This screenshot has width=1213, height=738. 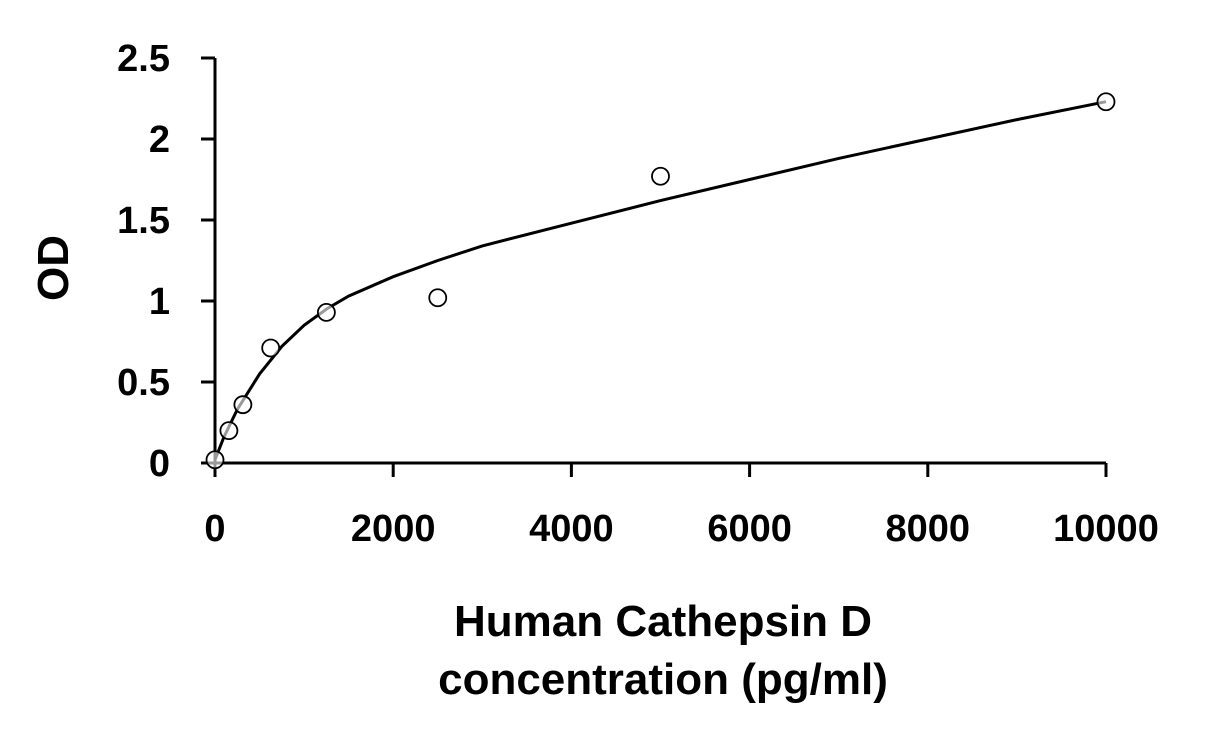 I want to click on y-tick-label: 2.5, so click(x=143, y=59).